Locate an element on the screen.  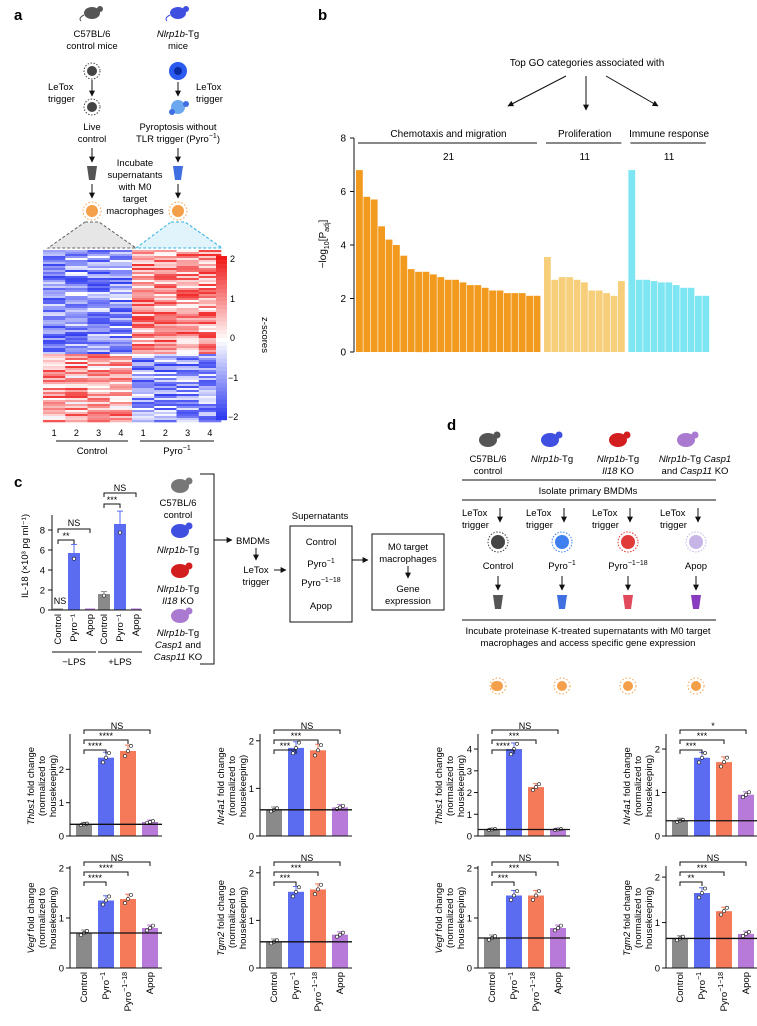
incubate-l5: macrophages is located at coordinates (135, 211).